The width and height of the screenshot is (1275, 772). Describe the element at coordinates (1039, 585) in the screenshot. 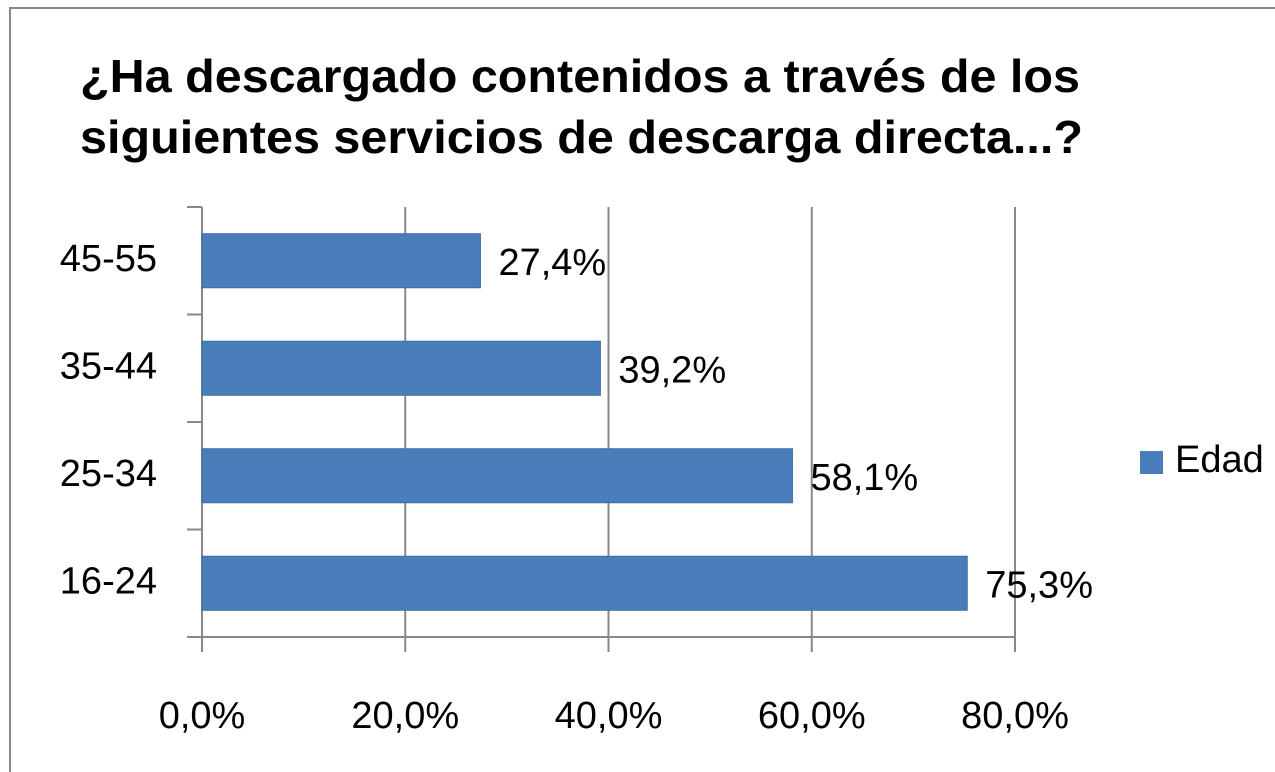

I see `value-label: 75,3%` at that location.